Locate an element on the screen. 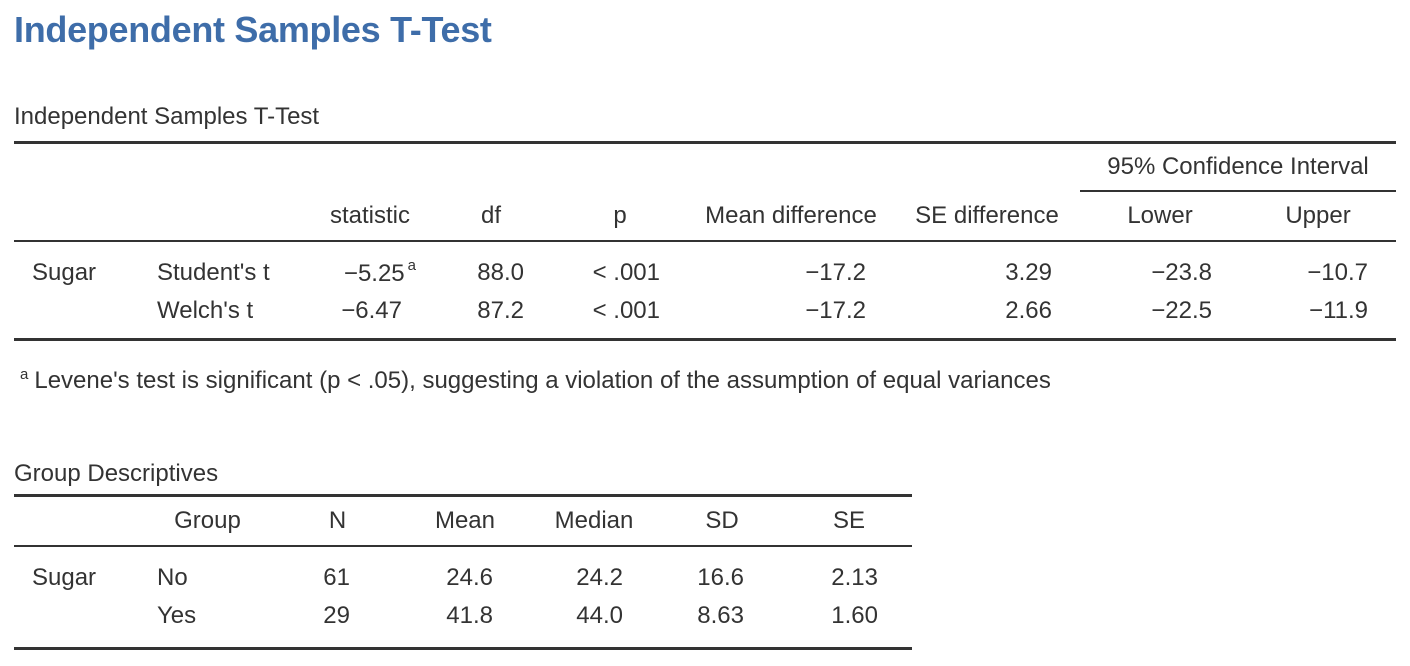  col-header-sd: SD is located at coordinates (722, 521).